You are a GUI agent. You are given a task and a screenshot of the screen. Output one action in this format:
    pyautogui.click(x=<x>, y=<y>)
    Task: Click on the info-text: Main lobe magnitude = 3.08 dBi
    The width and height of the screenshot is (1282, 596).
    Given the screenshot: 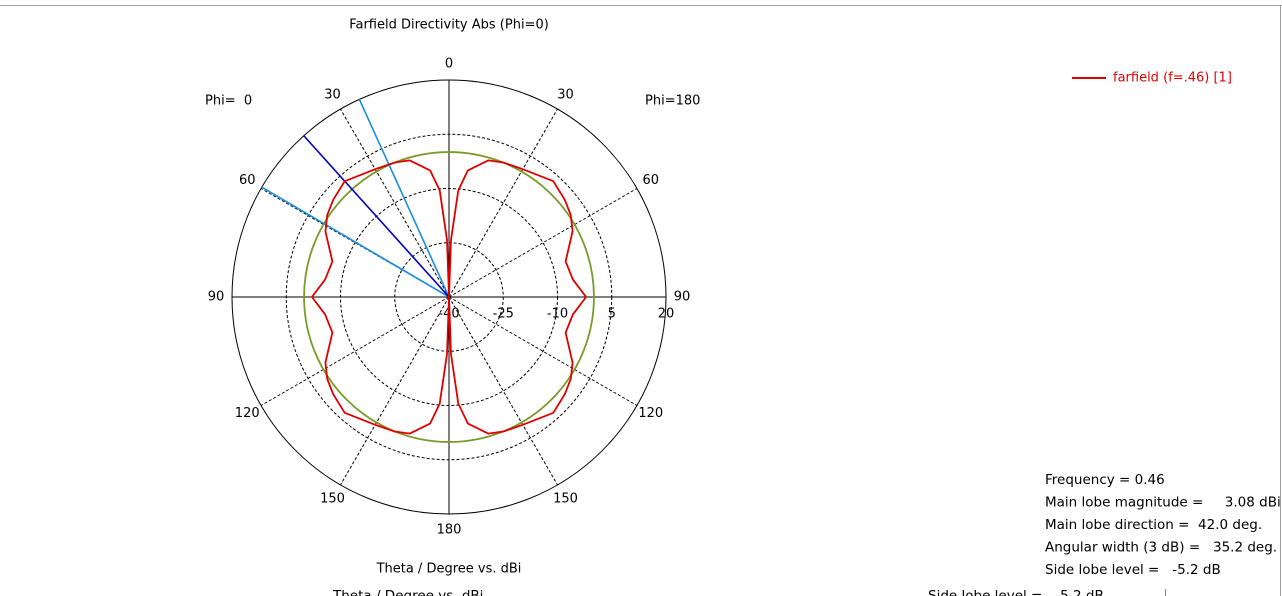 What is the action you would take?
    pyautogui.click(x=1163, y=503)
    